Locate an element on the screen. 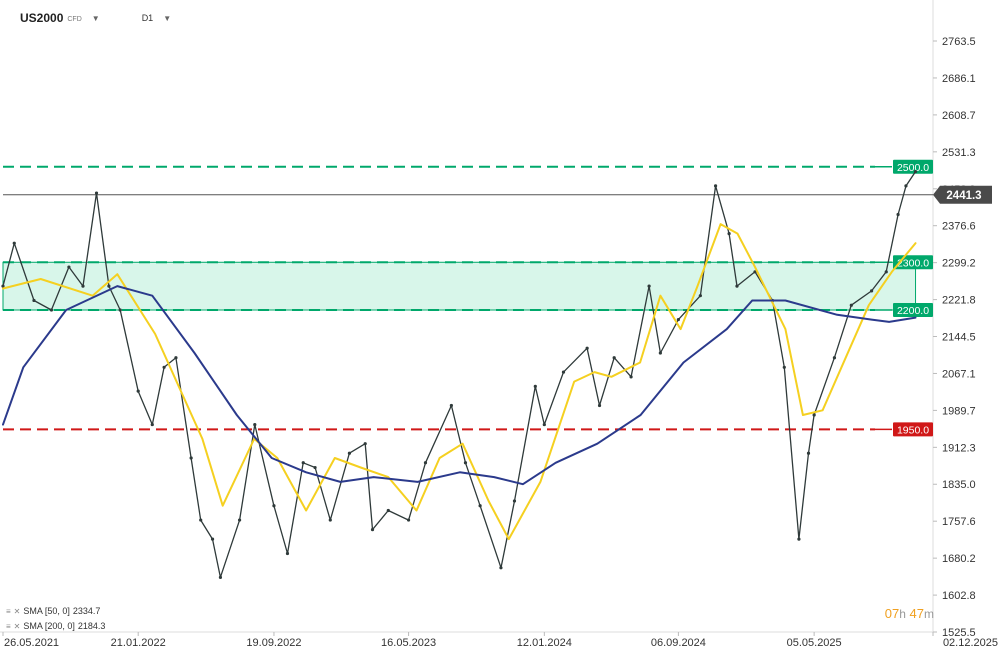  x-tick-label: 12.01.2024 is located at coordinates (544, 643).